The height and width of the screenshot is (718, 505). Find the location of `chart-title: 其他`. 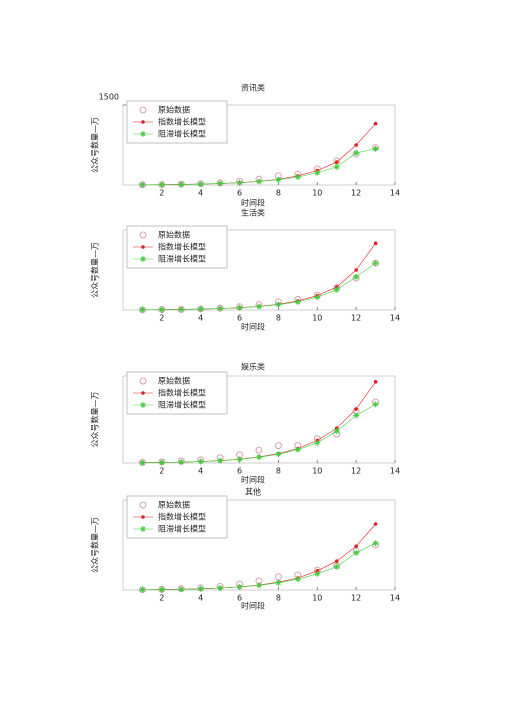

chart-title: 其他 is located at coordinates (253, 492).